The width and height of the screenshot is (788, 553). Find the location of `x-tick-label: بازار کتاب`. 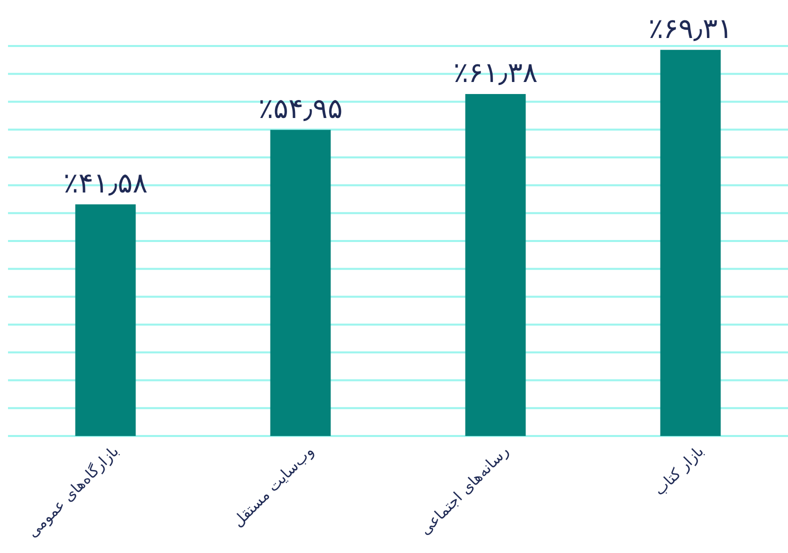

x-tick-label: بازار کتاب is located at coordinates (679, 471).